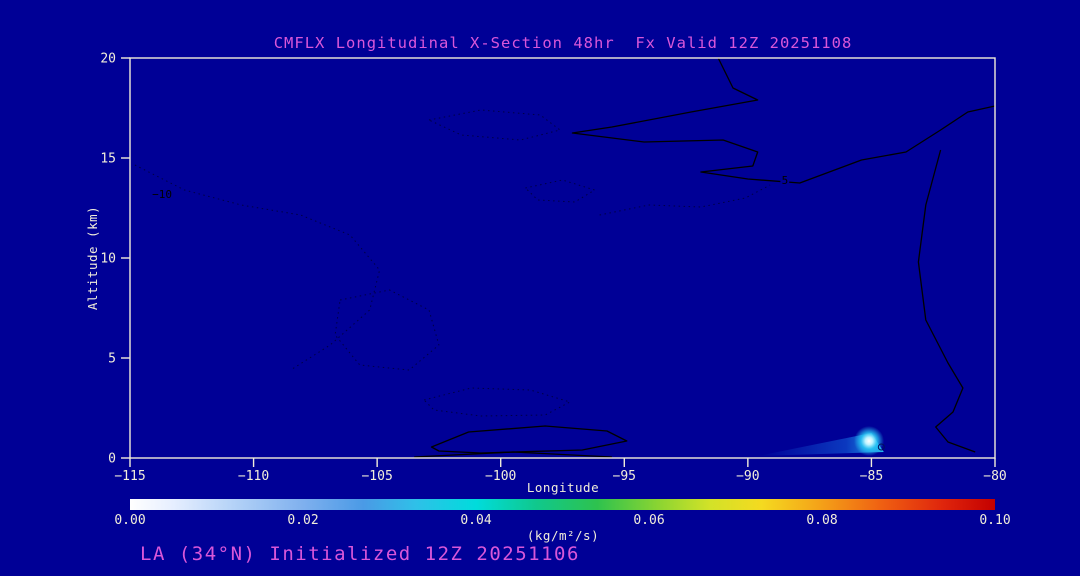 Image resolution: width=1080 pixels, height=576 pixels. Describe the element at coordinates (785, 180) in the screenshot. I see `contour-label: 5` at that location.